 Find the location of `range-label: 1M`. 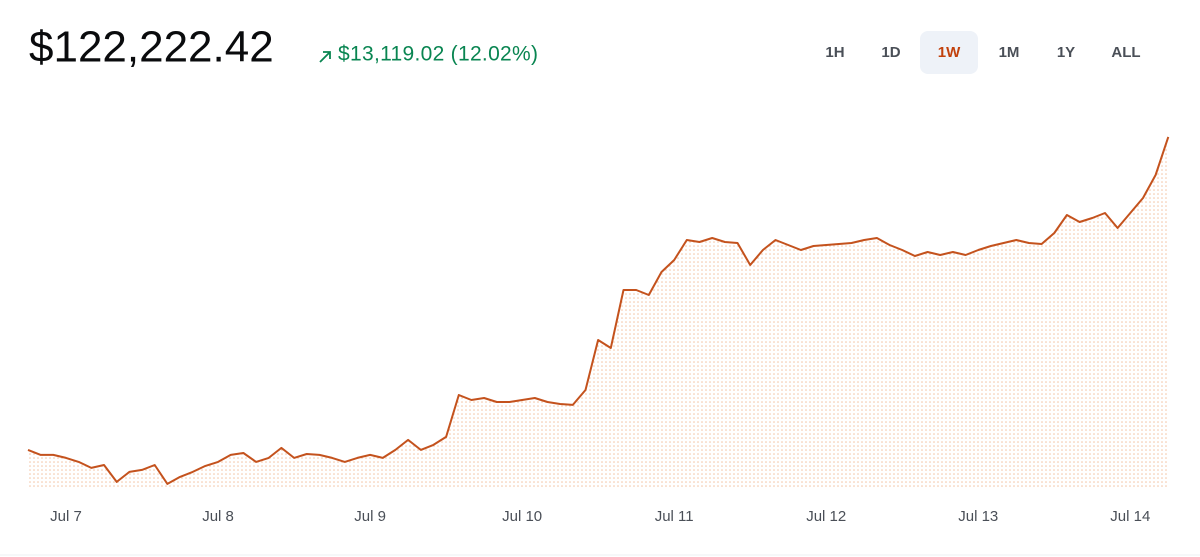

range-label: 1M is located at coordinates (1009, 52).